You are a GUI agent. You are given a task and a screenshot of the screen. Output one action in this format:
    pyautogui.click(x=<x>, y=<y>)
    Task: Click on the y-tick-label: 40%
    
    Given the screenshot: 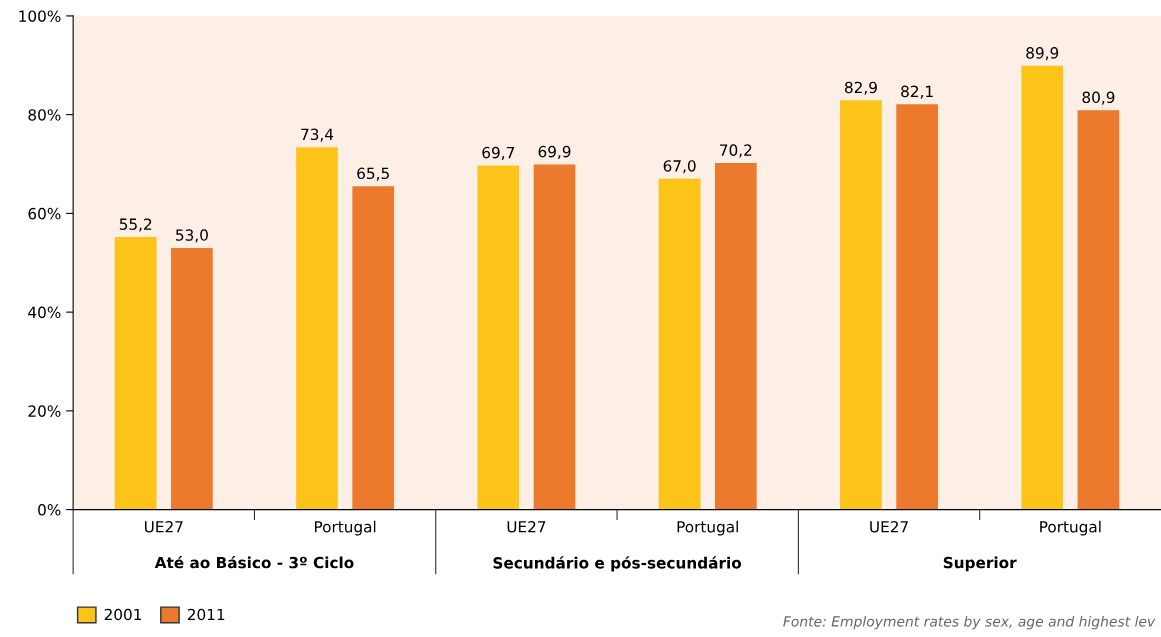 What is the action you would take?
    pyautogui.click(x=44, y=312)
    